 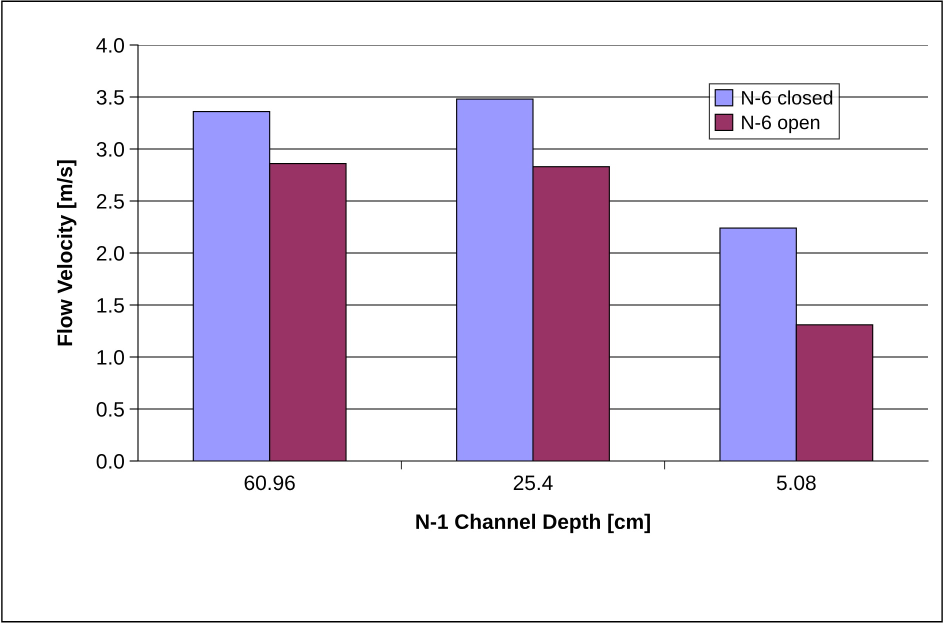 I want to click on legend-label: N-6 closed, so click(x=787, y=97).